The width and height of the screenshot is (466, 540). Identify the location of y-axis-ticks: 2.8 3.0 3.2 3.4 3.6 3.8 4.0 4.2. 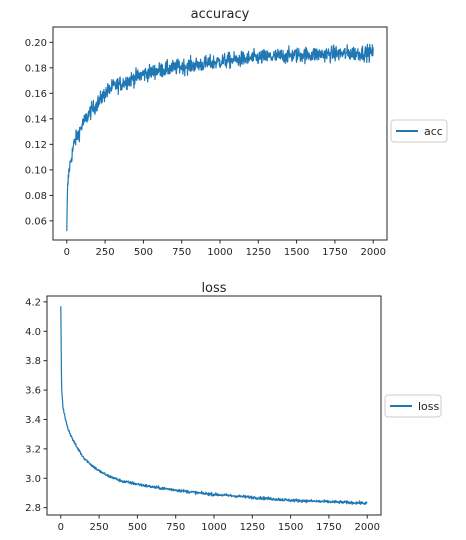
(36, 405).